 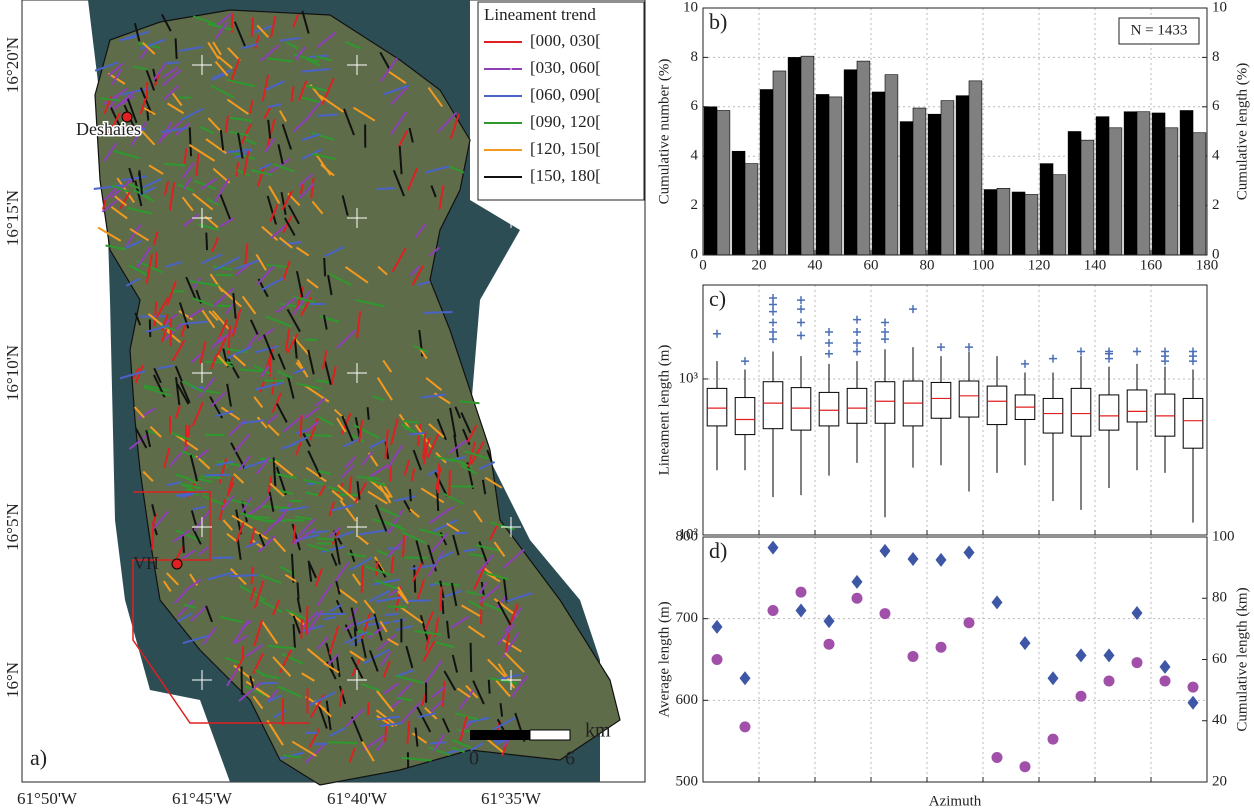 What do you see at coordinates (221, 607) in the screenshot?
I see `study-outline` at bounding box center [221, 607].